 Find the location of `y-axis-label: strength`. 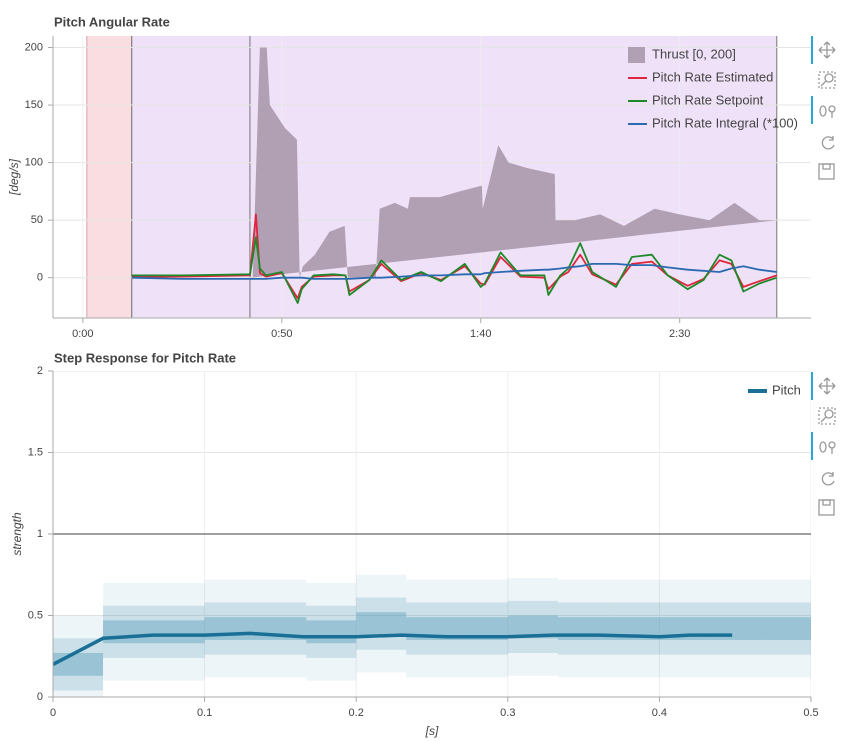

y-axis-label: strength is located at coordinates (17, 534).